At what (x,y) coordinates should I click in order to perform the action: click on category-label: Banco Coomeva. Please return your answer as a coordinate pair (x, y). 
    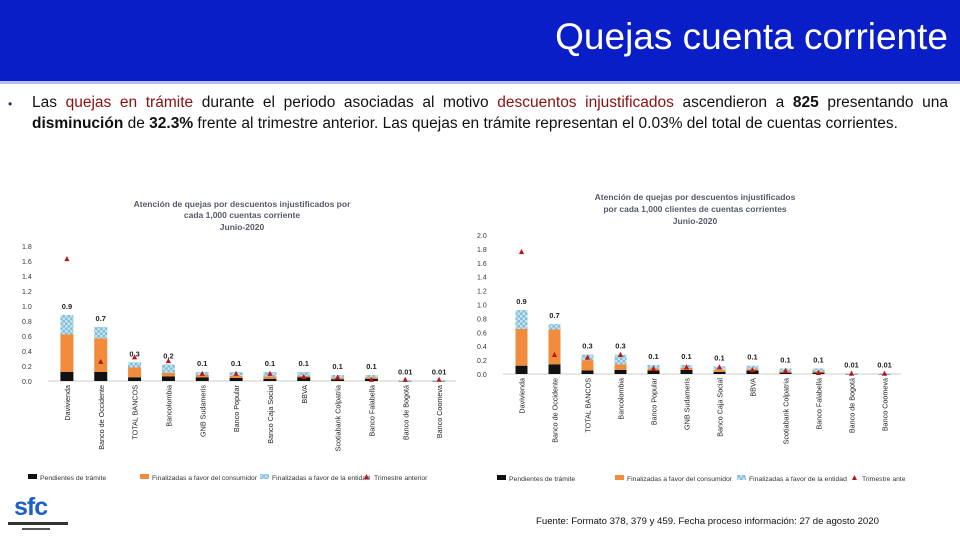
    Looking at the image, I should click on (885, 404).